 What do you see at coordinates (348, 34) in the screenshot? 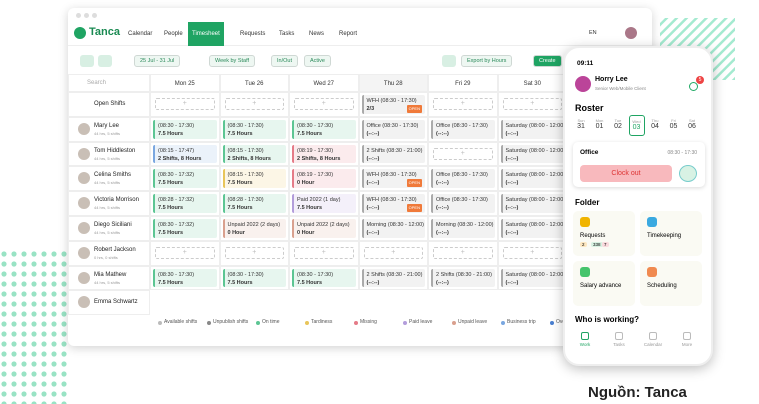
I see `nav-item: Report` at bounding box center [348, 34].